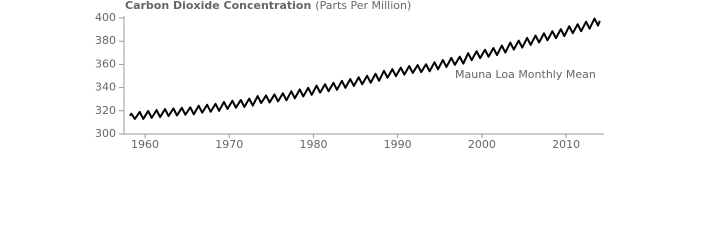  What do you see at coordinates (229, 143) in the screenshot?
I see `x-tick-label: 1970` at bounding box center [229, 143].